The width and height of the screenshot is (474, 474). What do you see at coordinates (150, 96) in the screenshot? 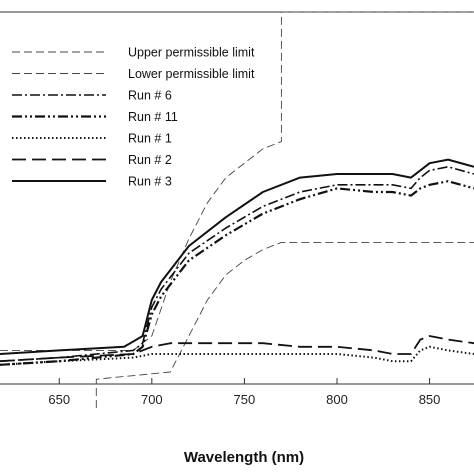
I see `legend-label-run-6: Run # 6` at bounding box center [150, 96].